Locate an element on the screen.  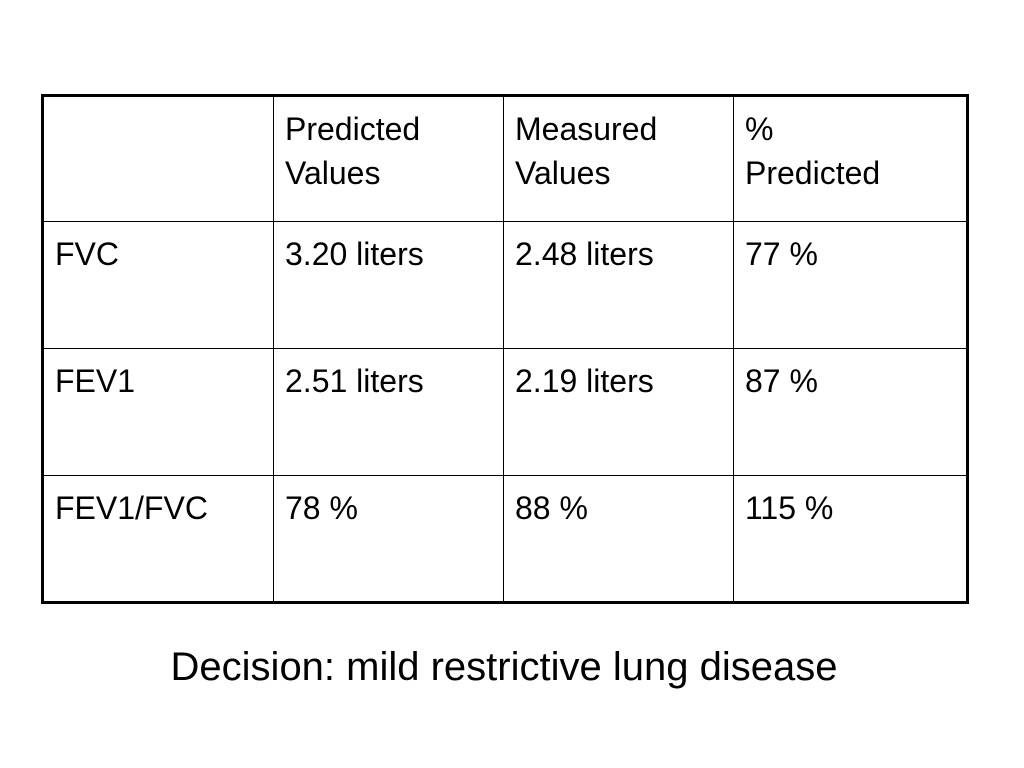
decision-text: Decision: mild restrictive lung disease is located at coordinates (504, 667).